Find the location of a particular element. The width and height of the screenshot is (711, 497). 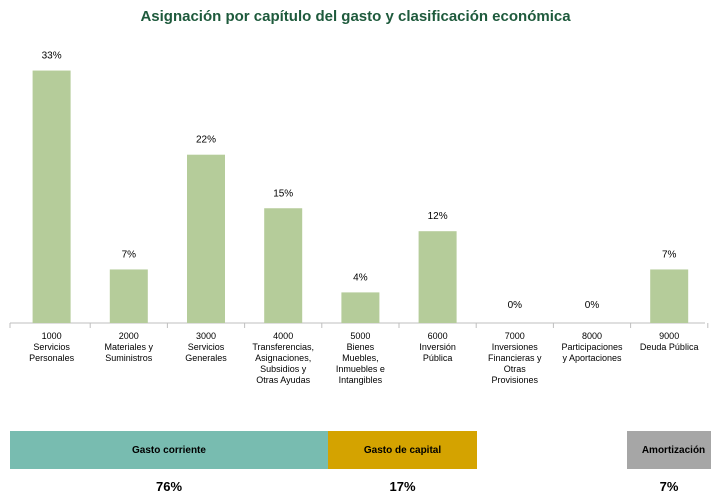

classification-share: 17% is located at coordinates (402, 486).